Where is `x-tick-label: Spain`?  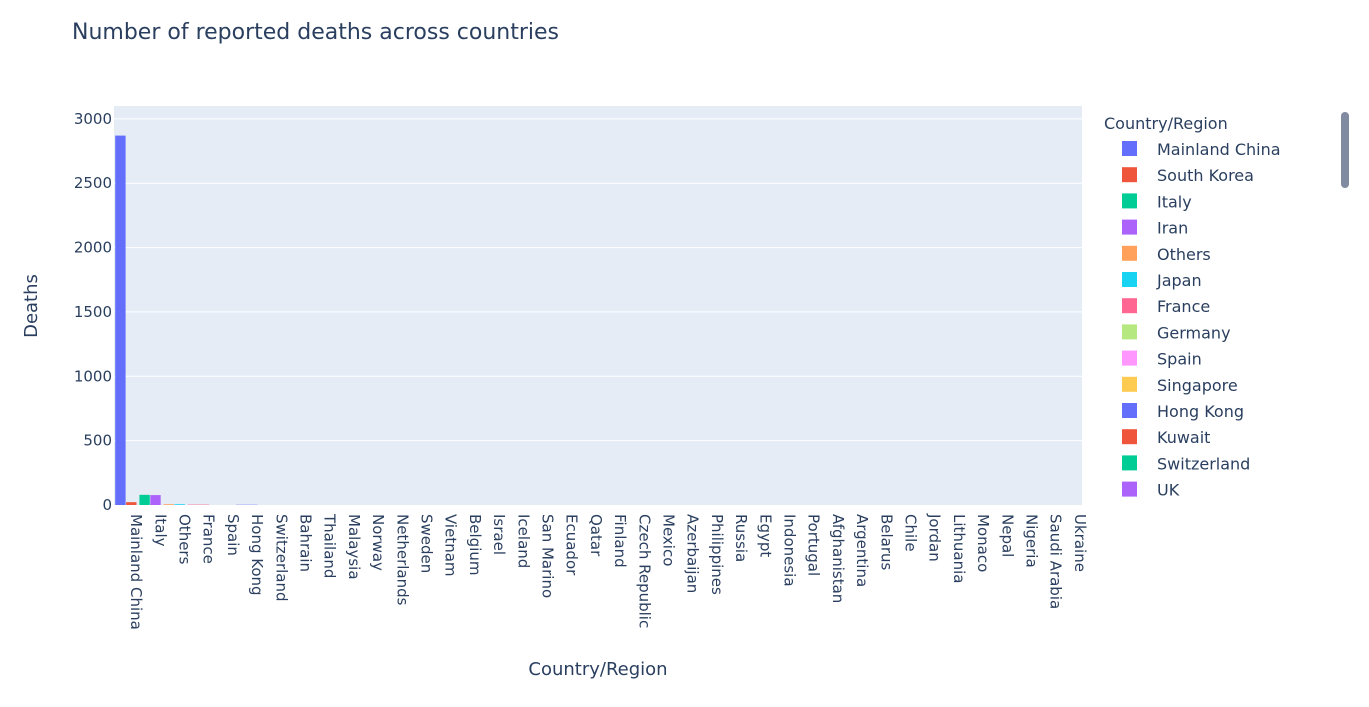 x-tick-label: Spain is located at coordinates (233, 535).